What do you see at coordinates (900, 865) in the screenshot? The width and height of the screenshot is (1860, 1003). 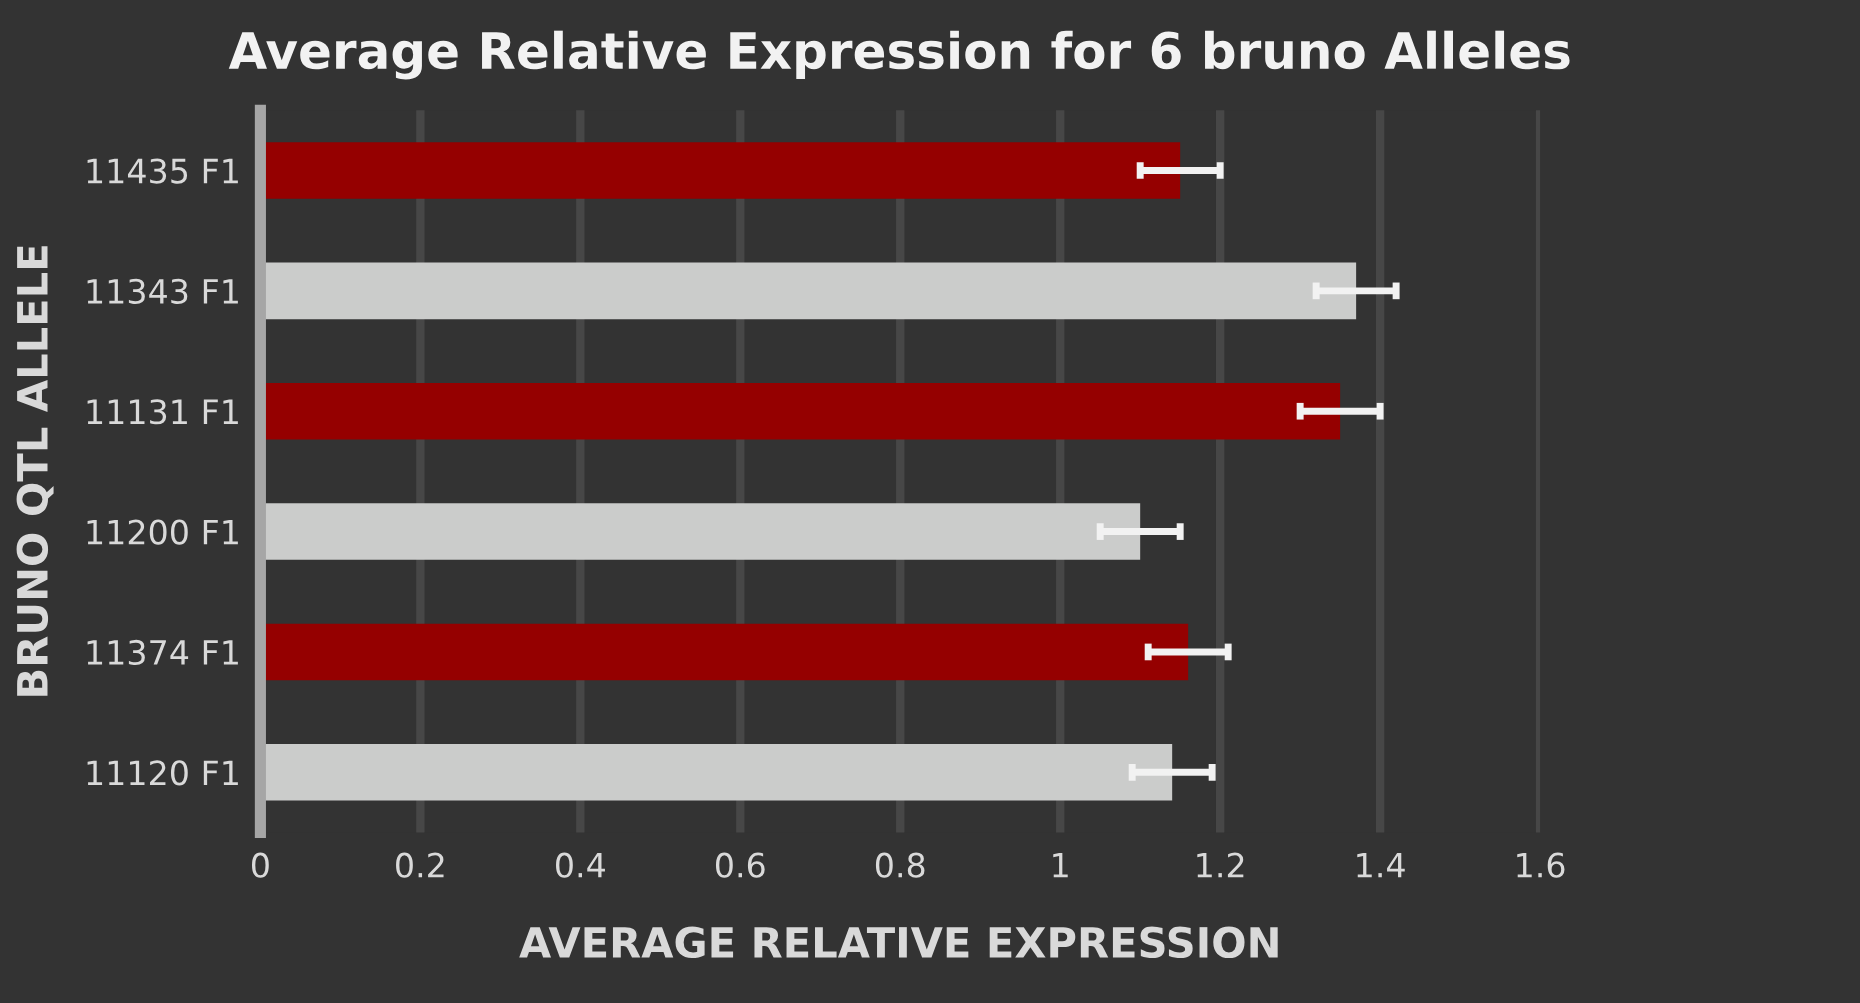 I see `x-tick-label: 0.8` at bounding box center [900, 865].